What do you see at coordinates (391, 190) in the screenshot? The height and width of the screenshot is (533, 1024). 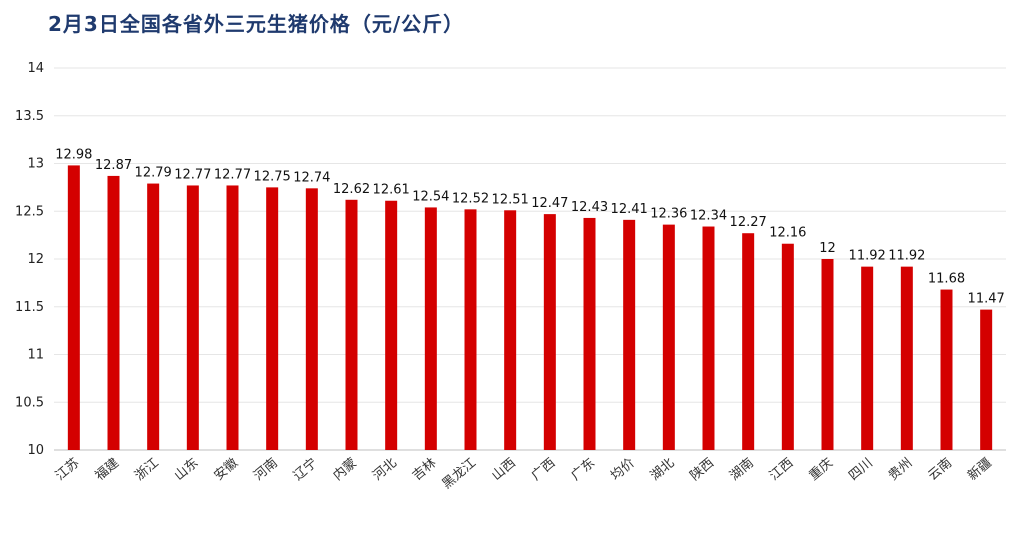 I see `data-label: 12.61` at bounding box center [391, 190].